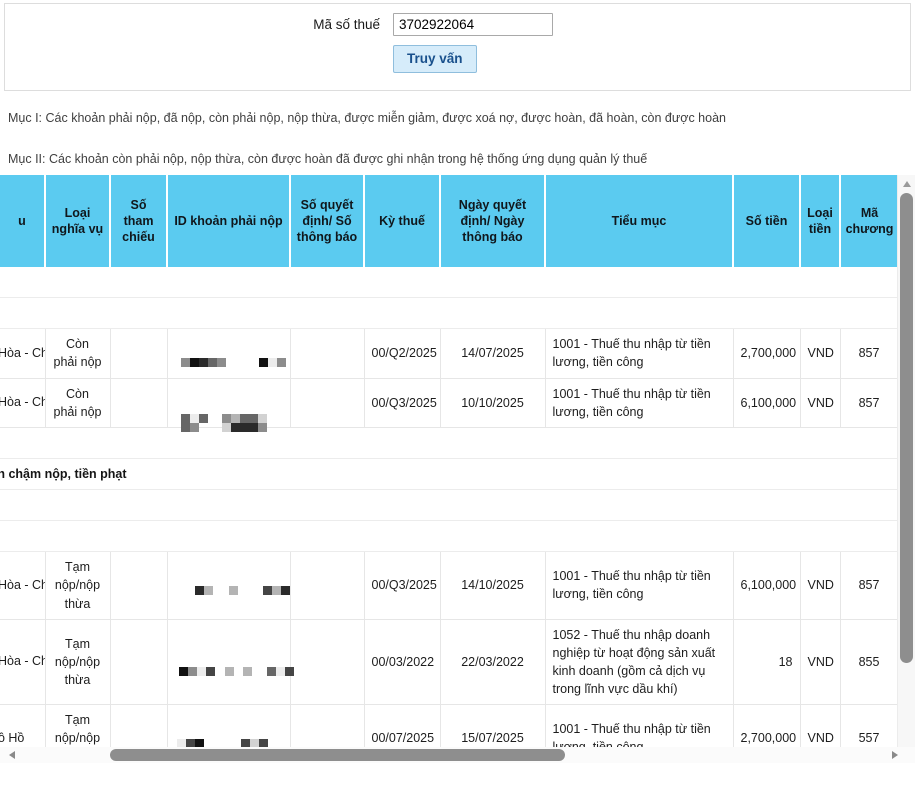  I want to click on tax-code-row: Mã số thuế, so click(457, 20).